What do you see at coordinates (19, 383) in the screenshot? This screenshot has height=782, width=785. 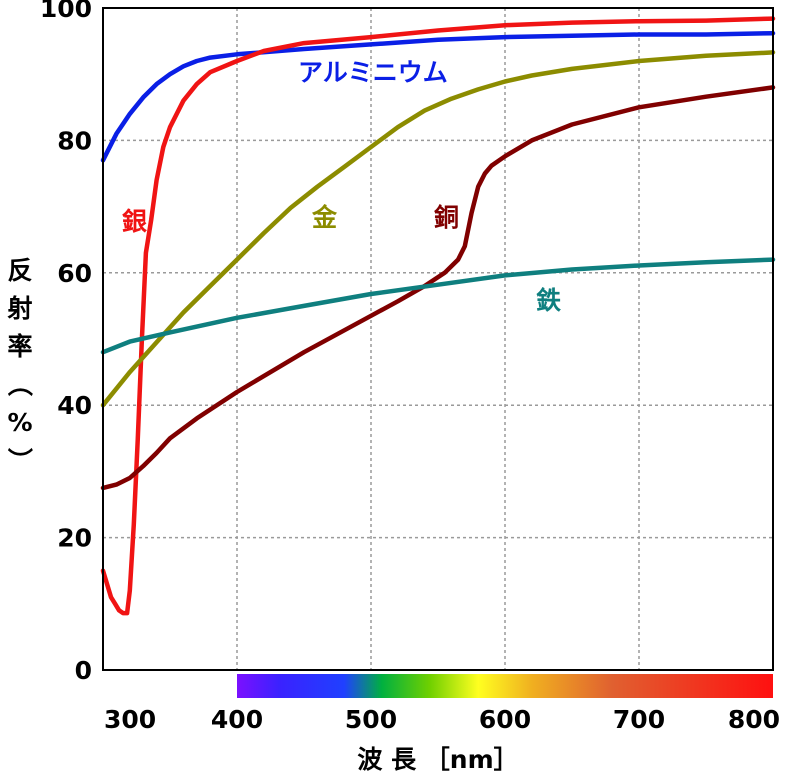 I see `y-axis-title-char: （` at bounding box center [19, 383].